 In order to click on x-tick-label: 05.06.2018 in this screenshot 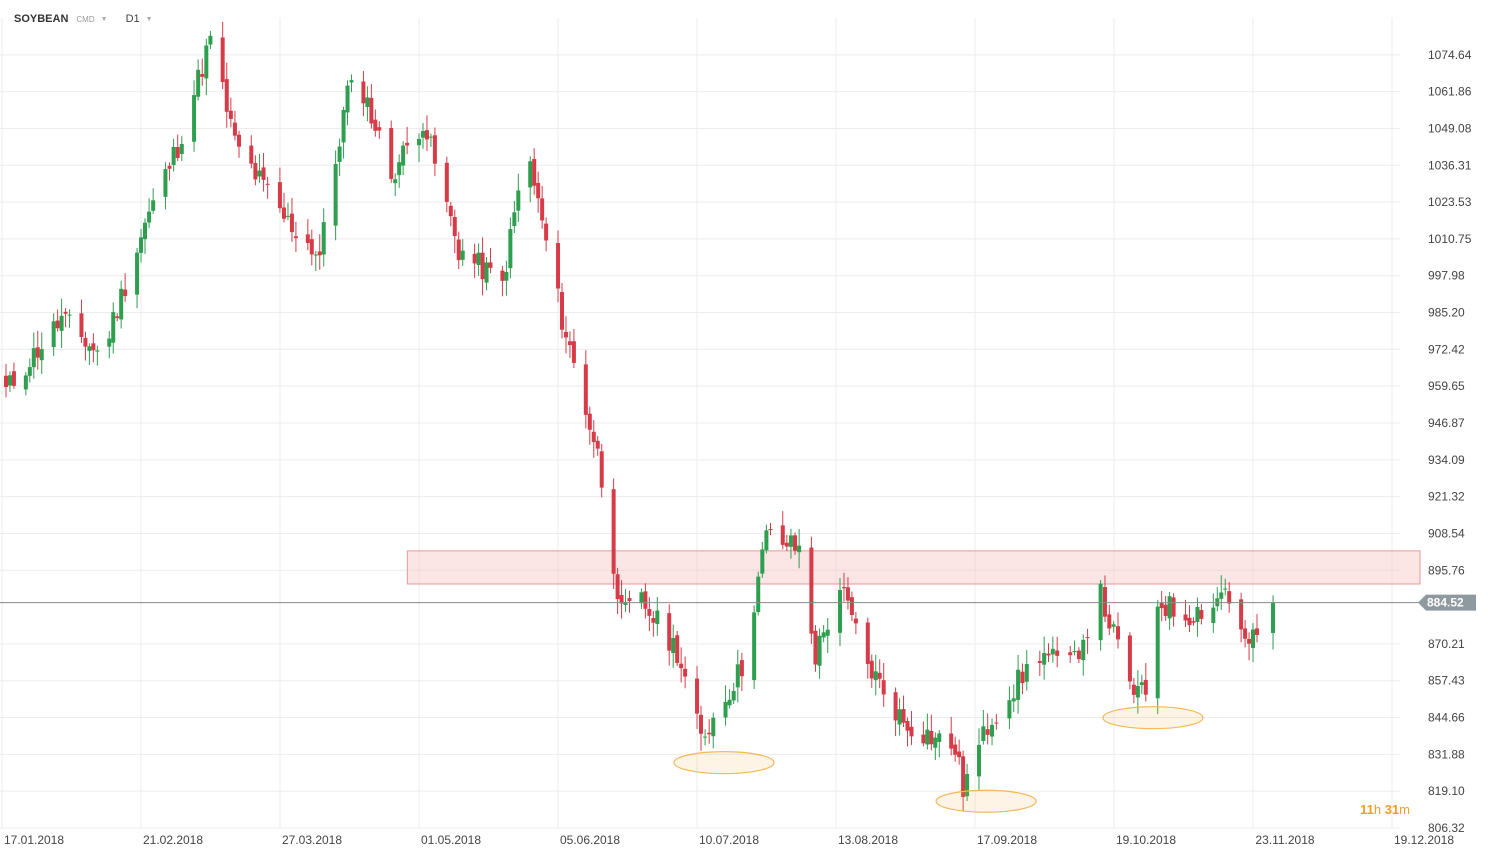, I will do `click(590, 840)`.